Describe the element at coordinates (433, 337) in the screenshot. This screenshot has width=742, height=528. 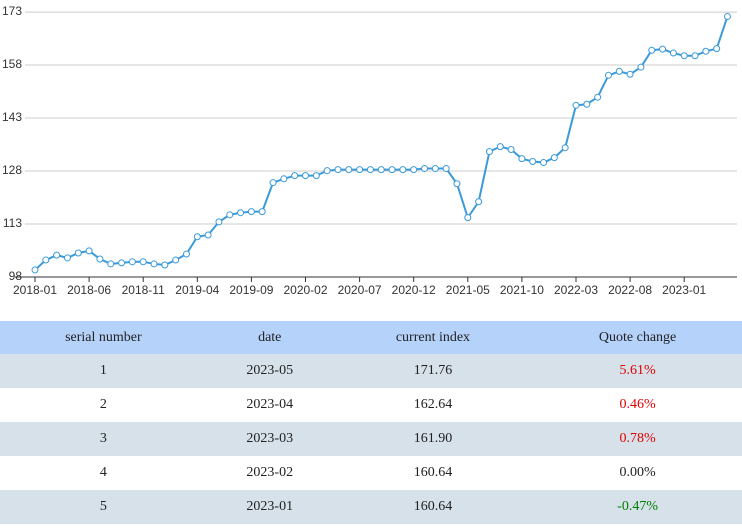
I see `header-cell: current index` at that location.